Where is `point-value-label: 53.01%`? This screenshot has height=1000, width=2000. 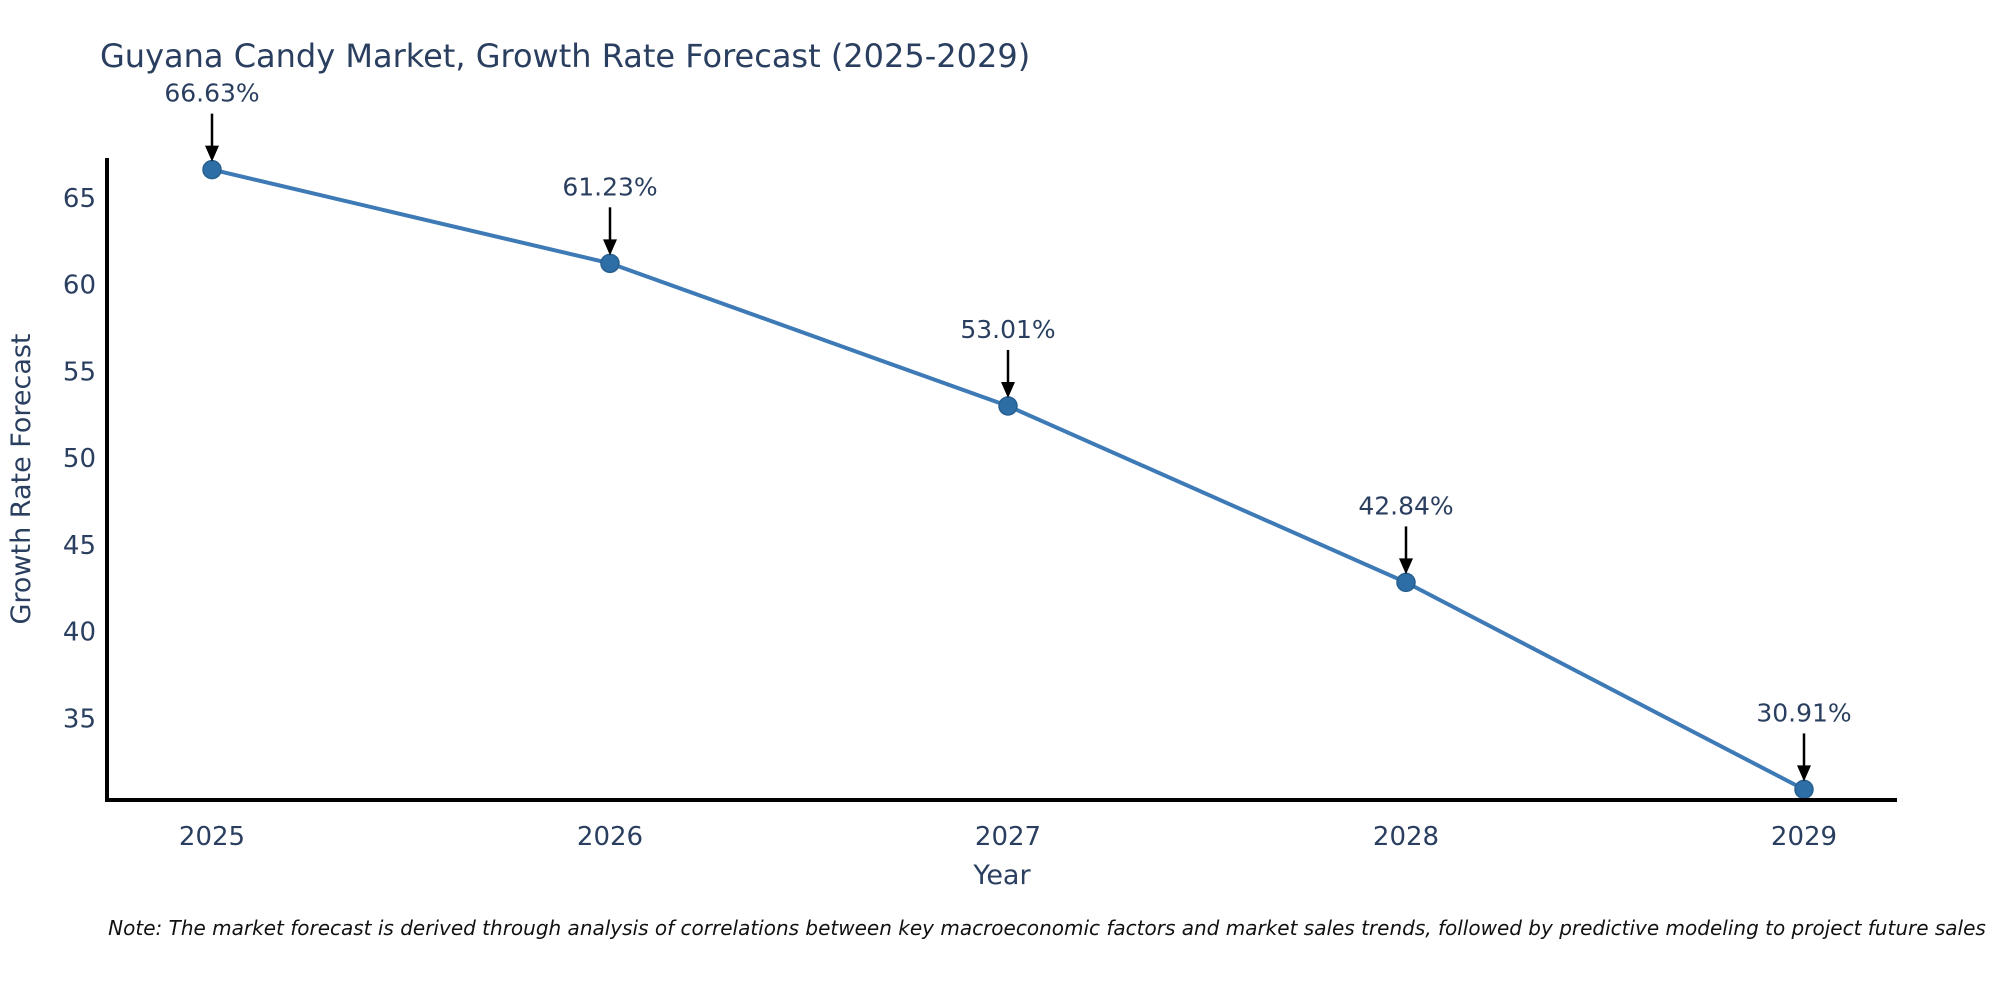 point-value-label: 53.01% is located at coordinates (1007, 329).